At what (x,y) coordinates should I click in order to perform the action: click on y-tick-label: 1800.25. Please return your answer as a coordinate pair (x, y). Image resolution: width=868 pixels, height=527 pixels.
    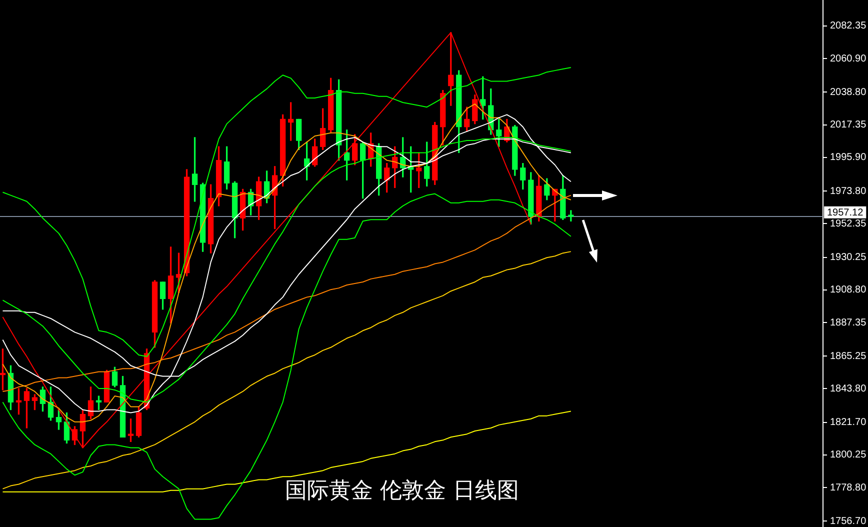
    Looking at the image, I should click on (848, 455).